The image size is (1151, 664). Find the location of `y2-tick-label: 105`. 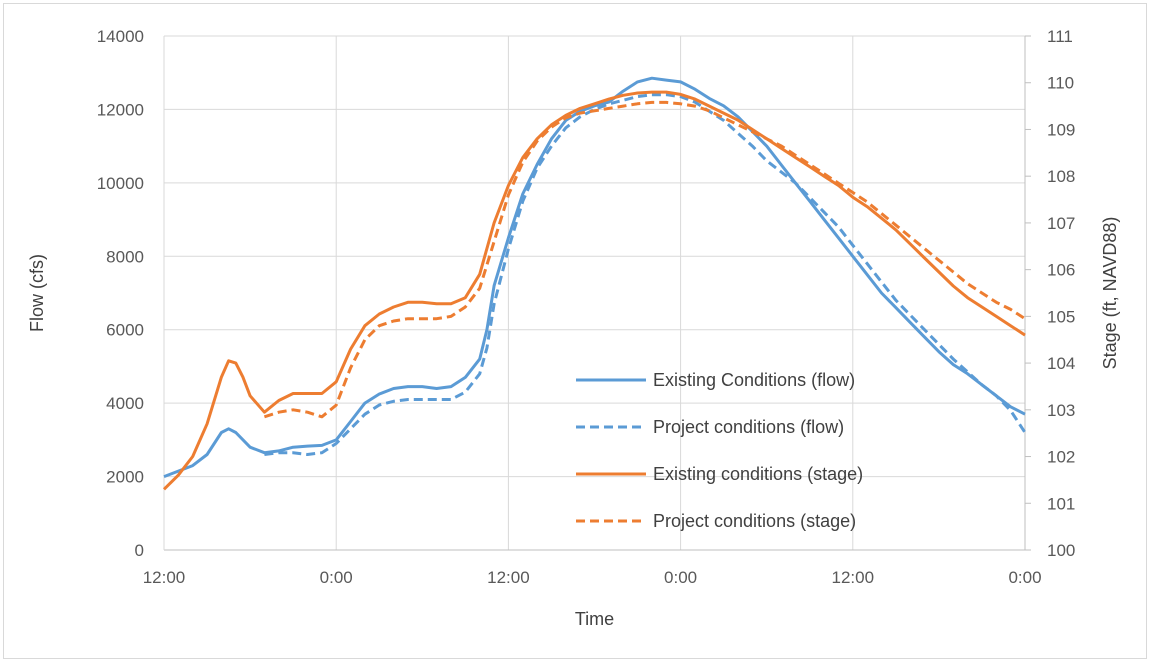

y2-tick-label: 105 is located at coordinates (1061, 316).